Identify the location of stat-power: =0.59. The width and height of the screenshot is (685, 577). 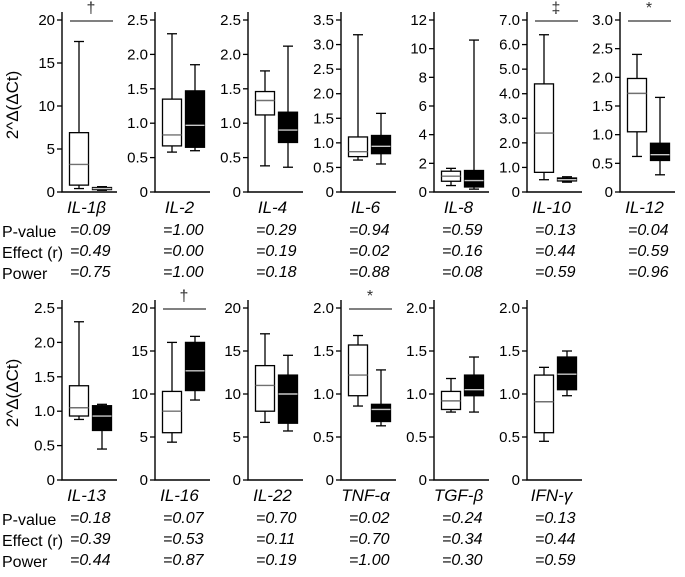
(555, 272).